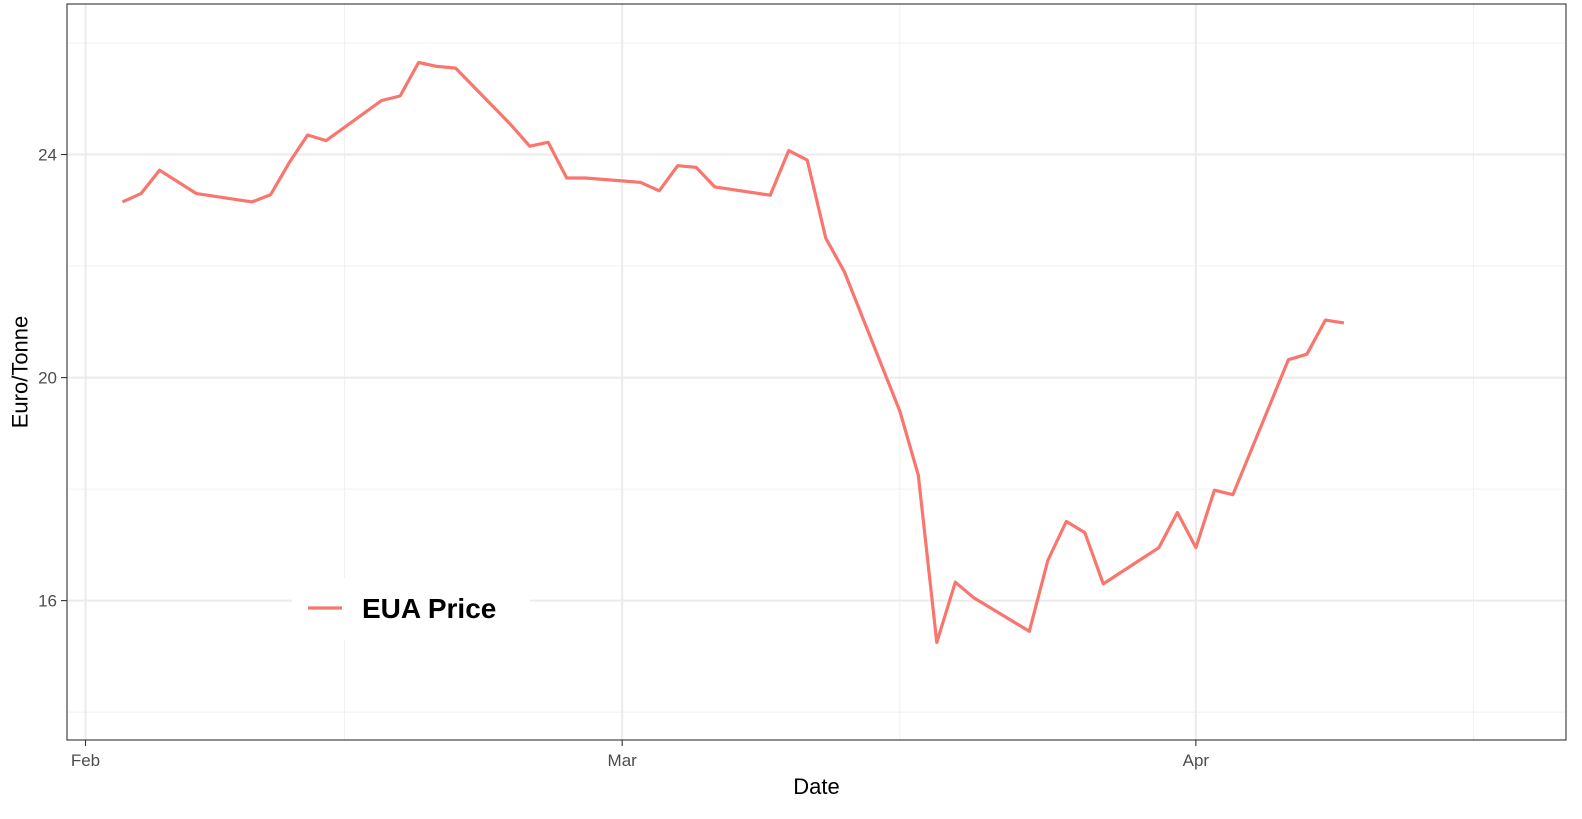  Describe the element at coordinates (816, 786) in the screenshot. I see `x-axis-title: Date` at that location.